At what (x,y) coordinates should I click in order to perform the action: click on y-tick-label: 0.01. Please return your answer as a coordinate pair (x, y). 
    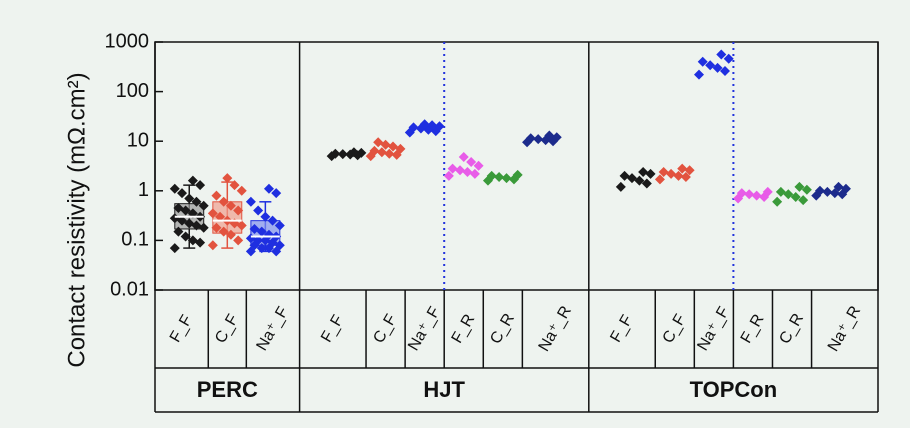
    Looking at the image, I should click on (129, 289).